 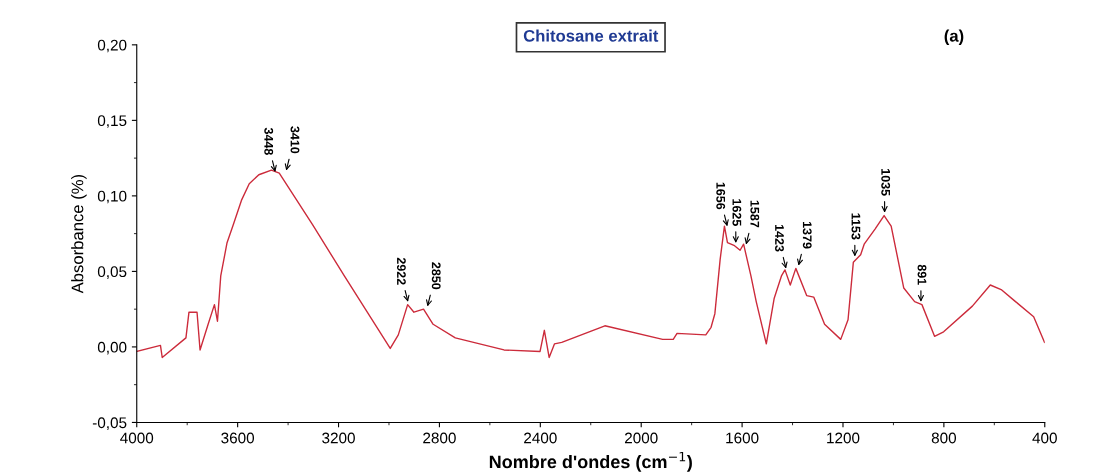 I want to click on x-tick-label: 3600, so click(x=238, y=438).